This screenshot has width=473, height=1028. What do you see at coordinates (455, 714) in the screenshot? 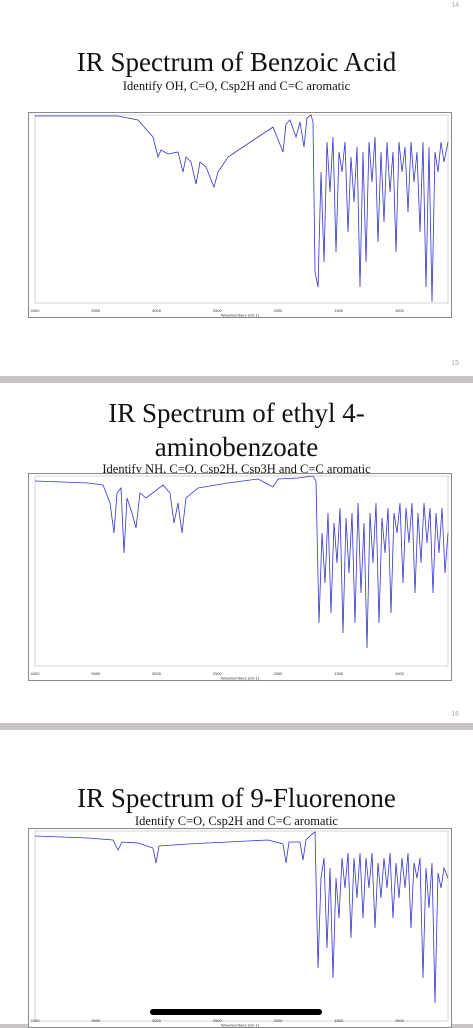
I see `page-number: 16` at bounding box center [455, 714].